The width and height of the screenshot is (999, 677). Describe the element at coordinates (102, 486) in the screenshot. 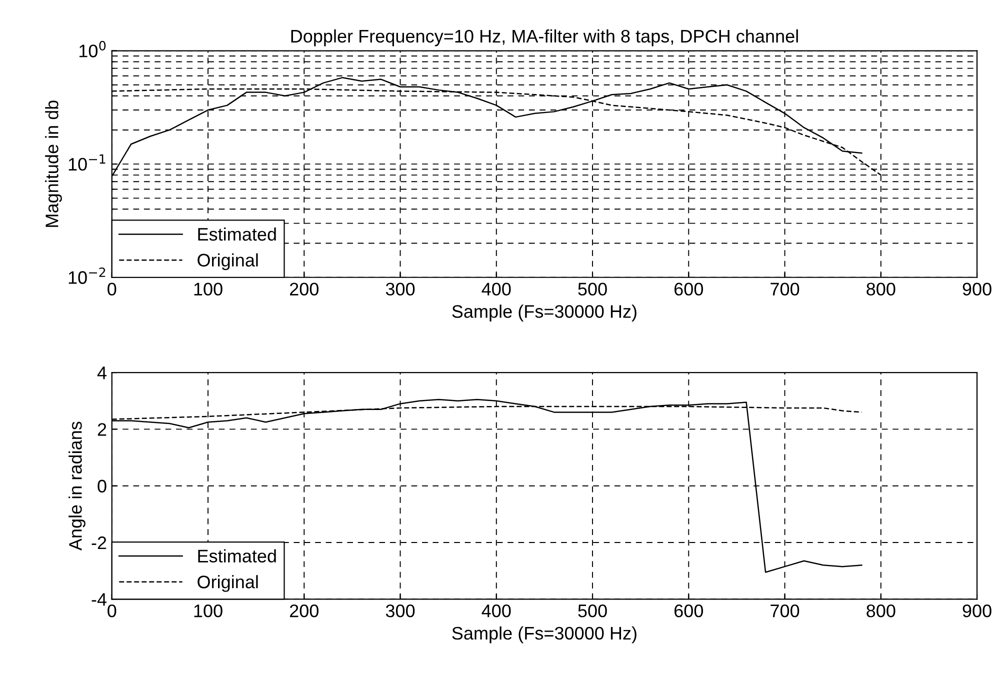

I see `y-tick-label: 0` at that location.